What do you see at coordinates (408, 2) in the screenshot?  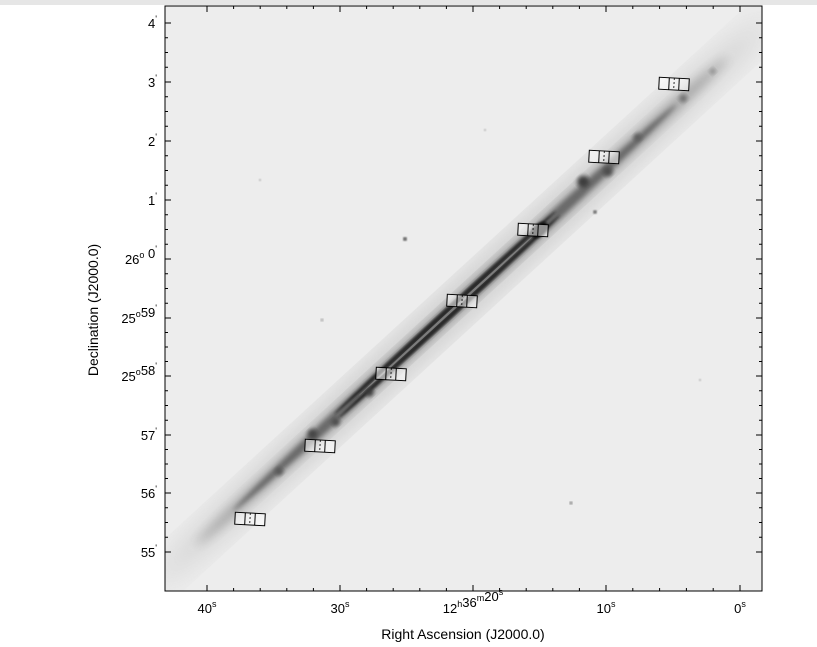 I see `top-strip` at bounding box center [408, 2].